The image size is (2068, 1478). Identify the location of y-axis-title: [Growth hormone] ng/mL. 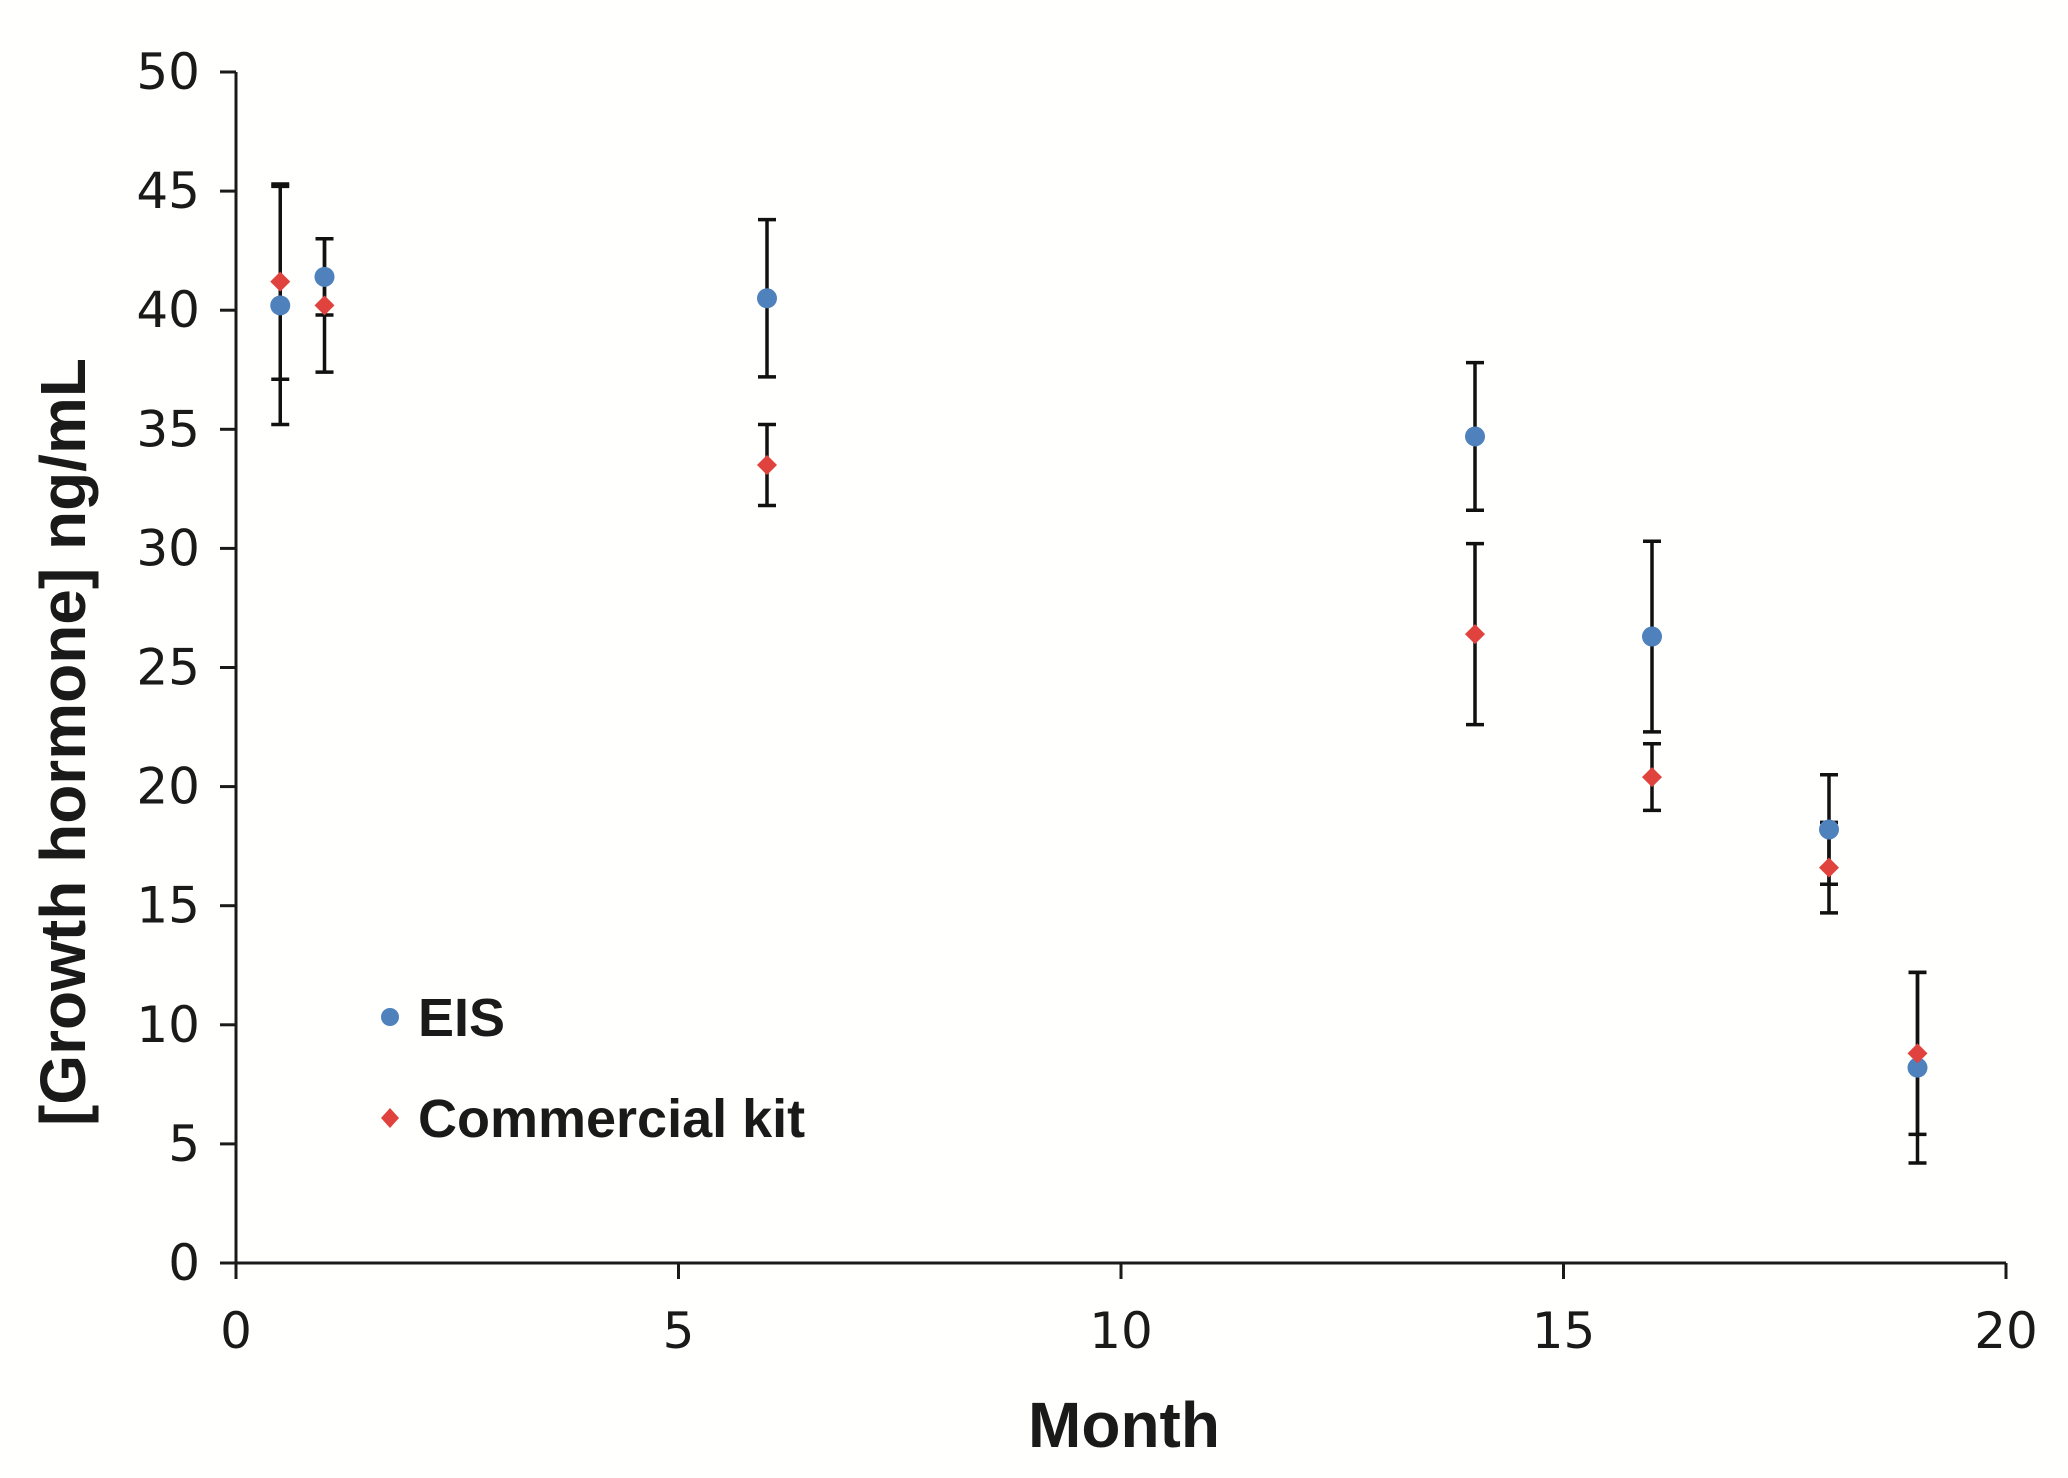
(63, 742).